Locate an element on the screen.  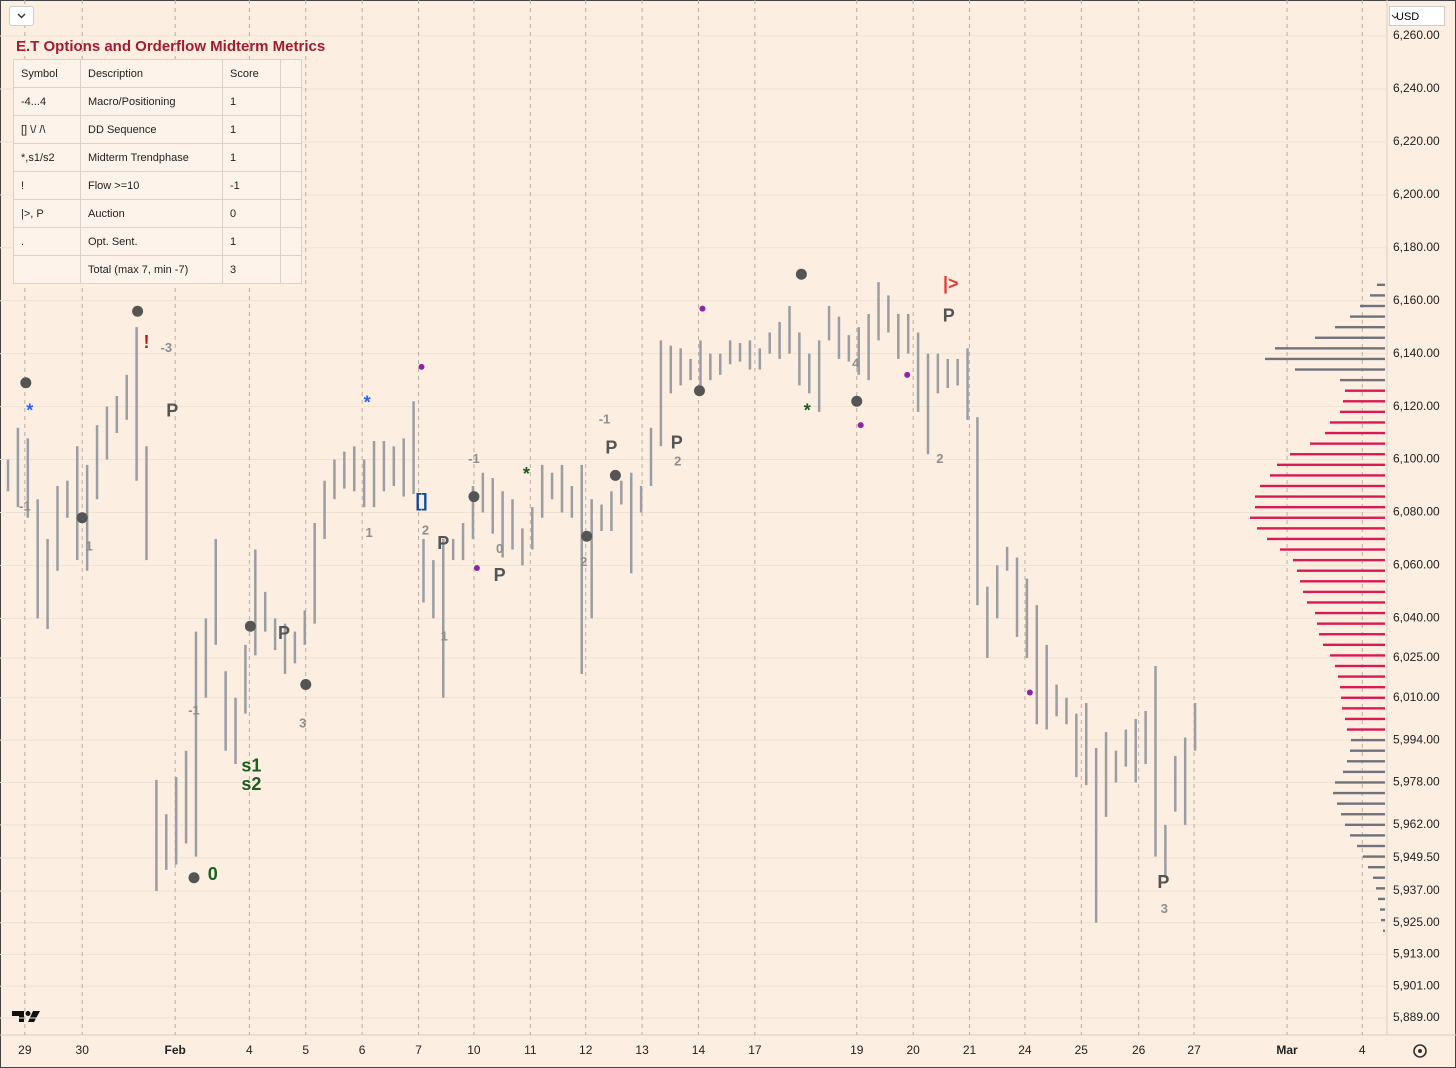
y-tick-label: 5,901.00 is located at coordinates (1416, 985).